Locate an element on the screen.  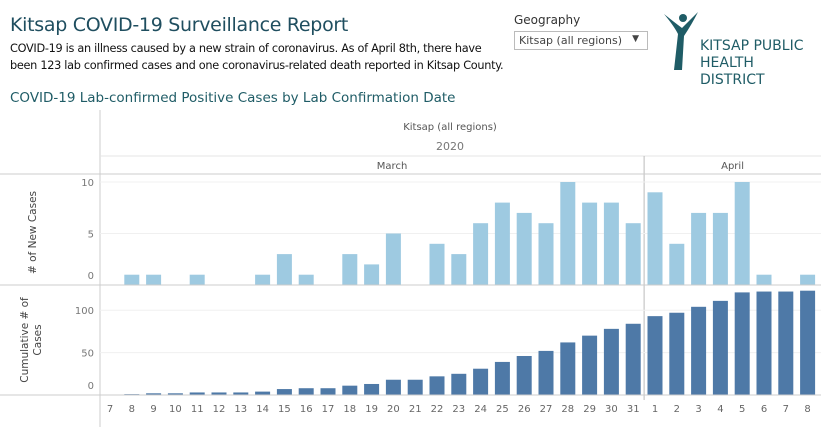
x-tick-label: 29 is located at coordinates (589, 409).